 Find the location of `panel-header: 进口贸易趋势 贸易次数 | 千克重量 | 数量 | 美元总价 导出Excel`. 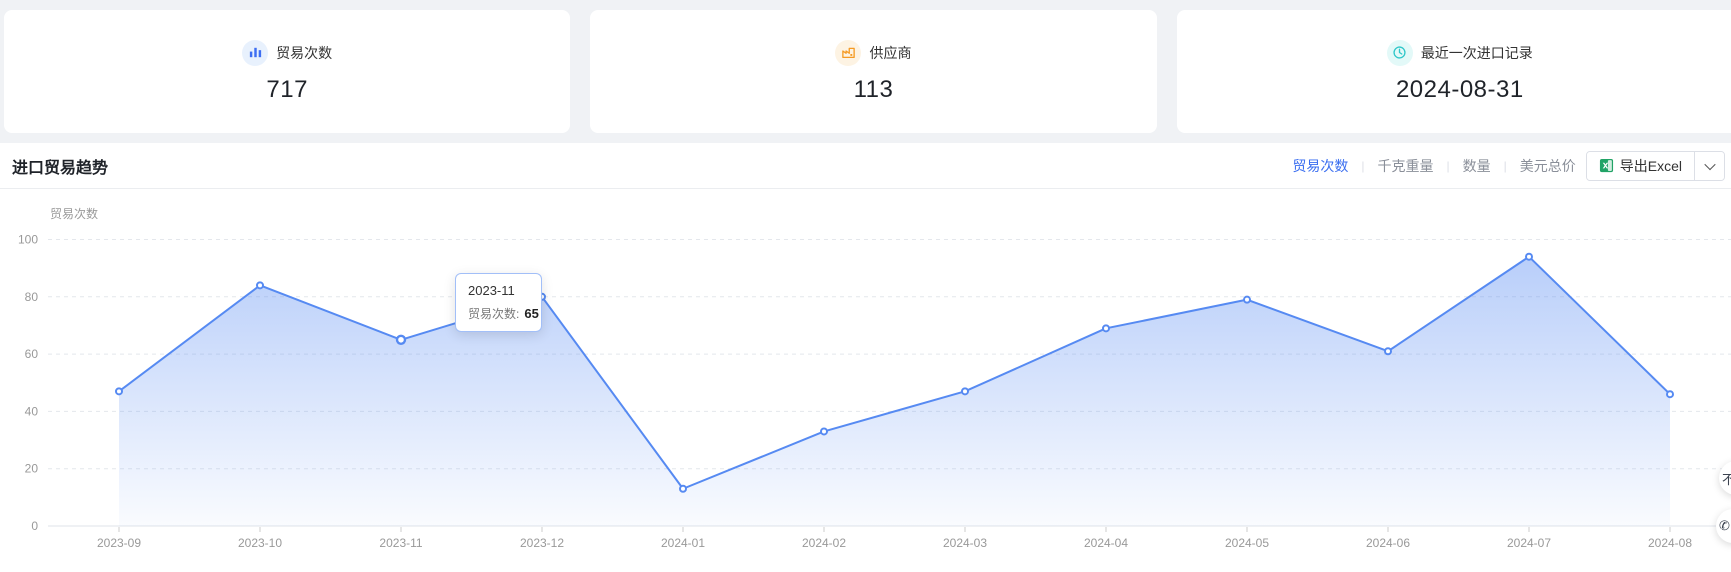

panel-header: 进口贸易趋势 贸易次数 | 千克重量 | 数量 | 美元总价 导出Excel is located at coordinates (865, 166).